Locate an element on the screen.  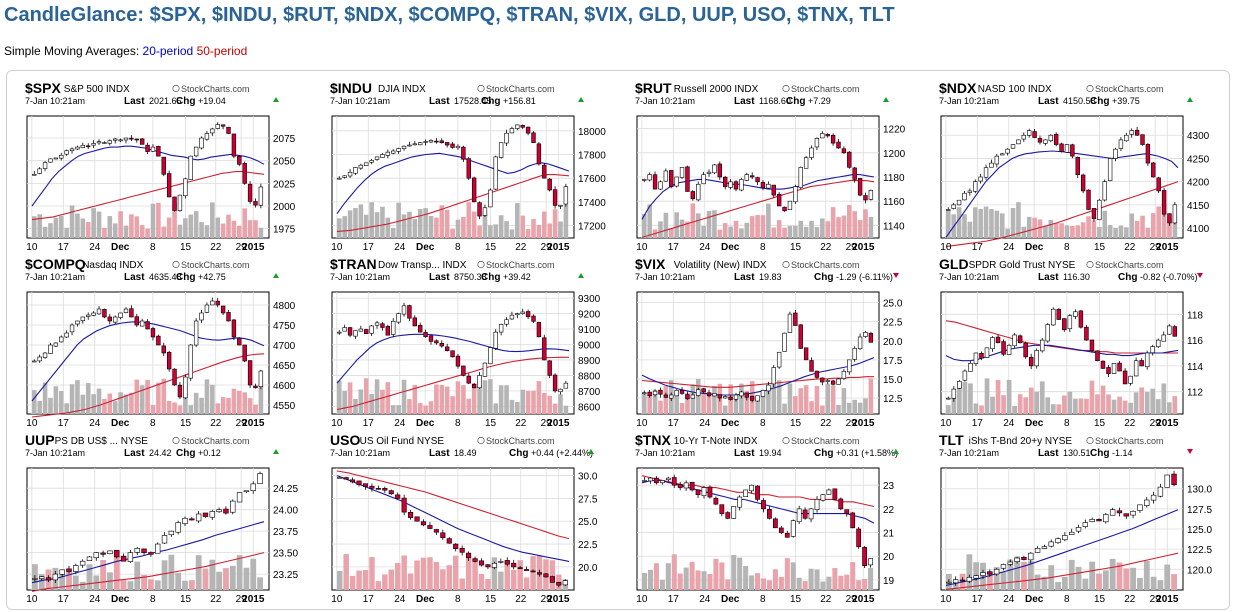
sma-50-label: 50-period is located at coordinates (222, 51).